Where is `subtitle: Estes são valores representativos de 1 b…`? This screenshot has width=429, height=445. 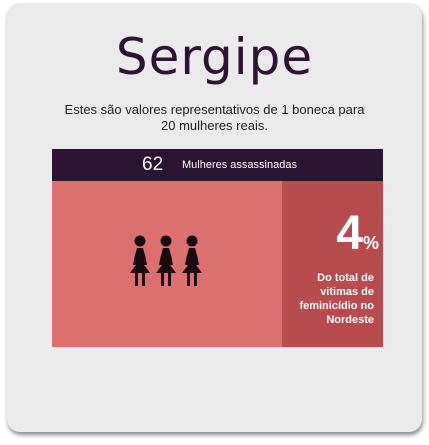 subtitle: Estes são valores representativos de 1 b… is located at coordinates (214, 118).